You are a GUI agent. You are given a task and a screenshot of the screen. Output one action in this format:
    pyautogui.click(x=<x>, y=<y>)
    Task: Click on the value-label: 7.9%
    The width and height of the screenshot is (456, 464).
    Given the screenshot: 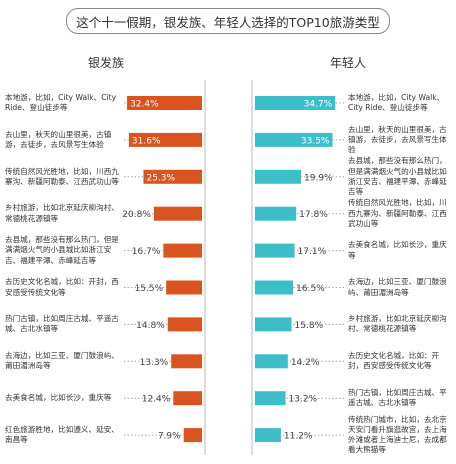 What is the action you would take?
    pyautogui.click(x=169, y=437)
    